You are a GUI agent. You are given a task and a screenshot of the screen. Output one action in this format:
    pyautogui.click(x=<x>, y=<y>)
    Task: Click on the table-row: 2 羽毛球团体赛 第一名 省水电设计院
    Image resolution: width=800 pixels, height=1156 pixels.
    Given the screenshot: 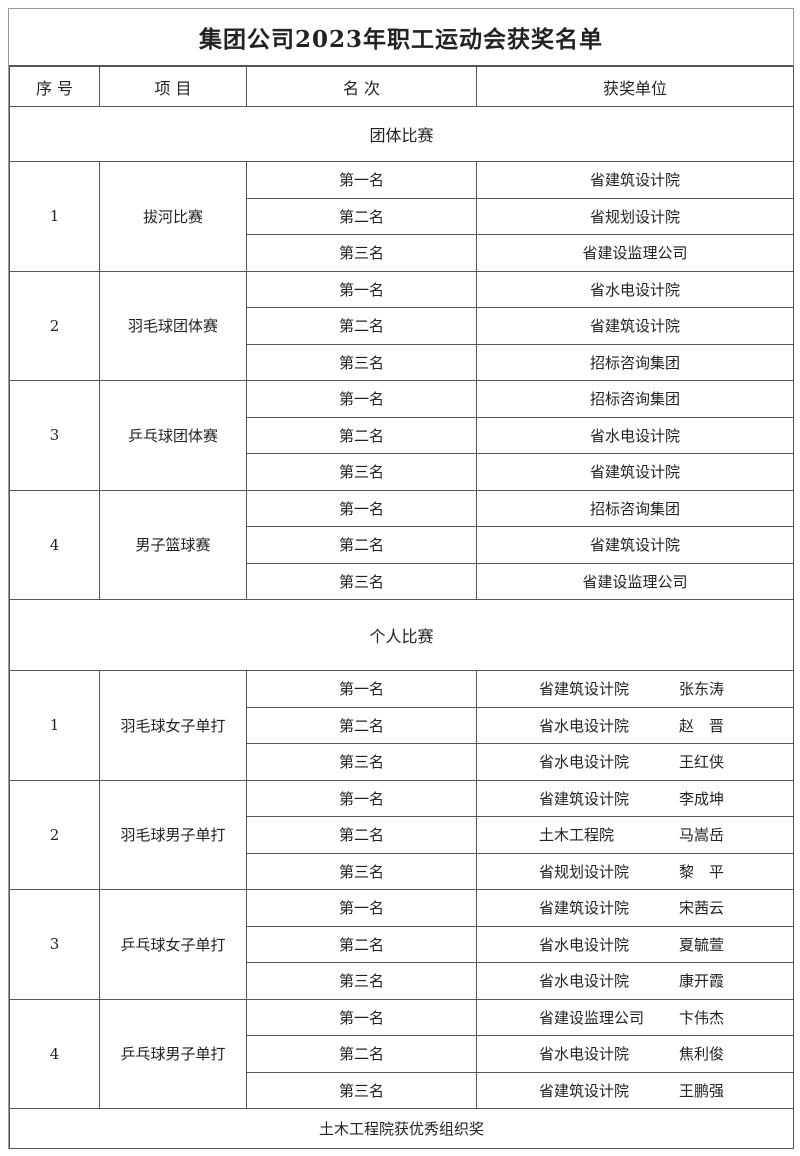 What is the action you would take?
    pyautogui.click(x=401, y=325)
    